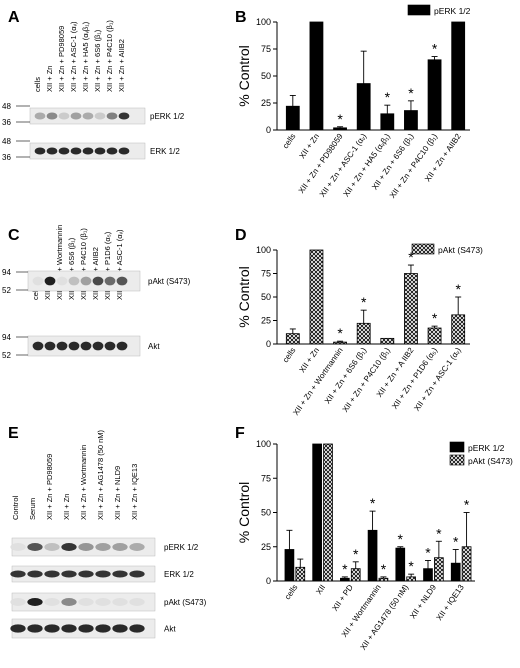 The width and height of the screenshot is (520, 668). What do you see at coordinates (119, 264) in the screenshot?
I see `lane-label: XII + Zn + ASC-1 (αᵥ)` at bounding box center [119, 264].